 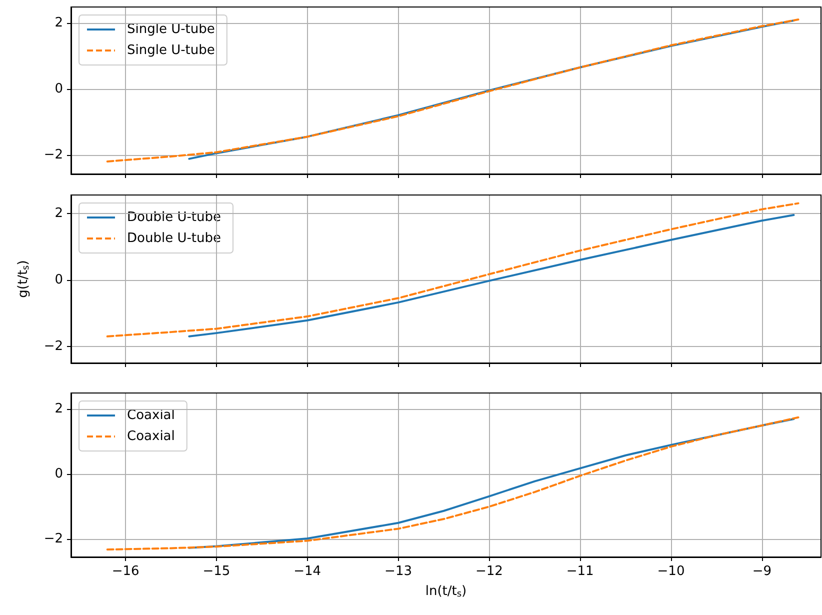 What do you see at coordinates (489, 571) in the screenshot?
I see `x-tick-label: −12` at bounding box center [489, 571].